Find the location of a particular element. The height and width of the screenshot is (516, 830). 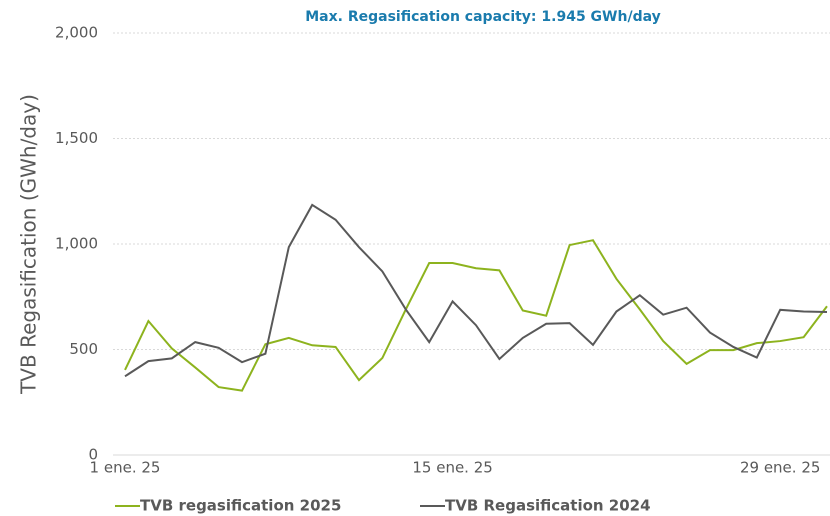

x-tick-label: 29 ene. 25 is located at coordinates (780, 468).